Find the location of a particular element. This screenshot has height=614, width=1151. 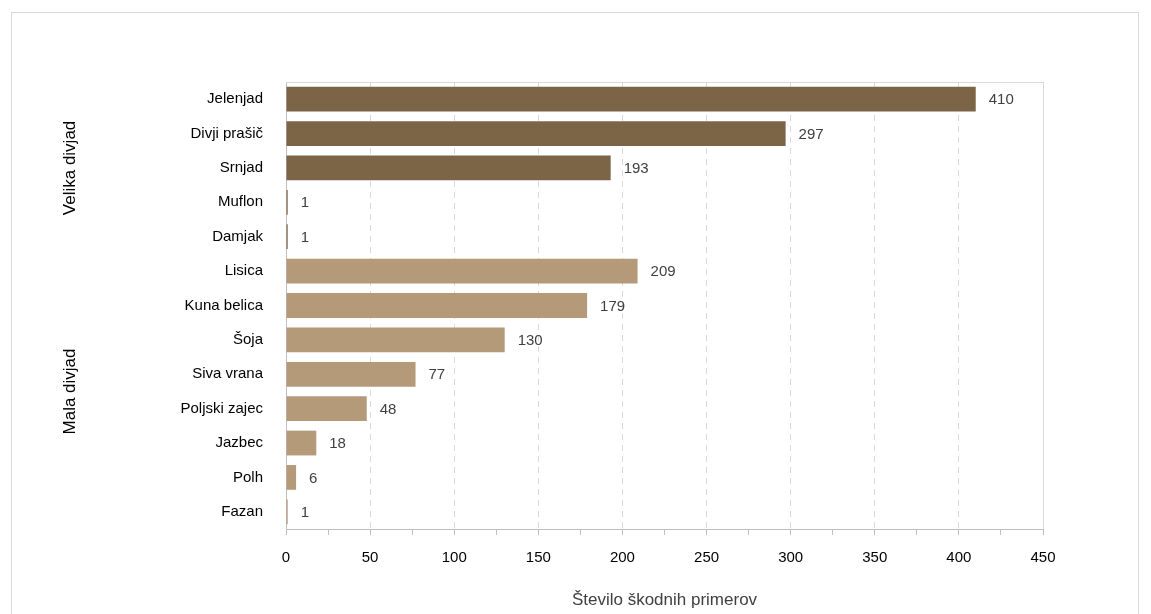

y-tick-label: Kuna belica is located at coordinates (224, 304).